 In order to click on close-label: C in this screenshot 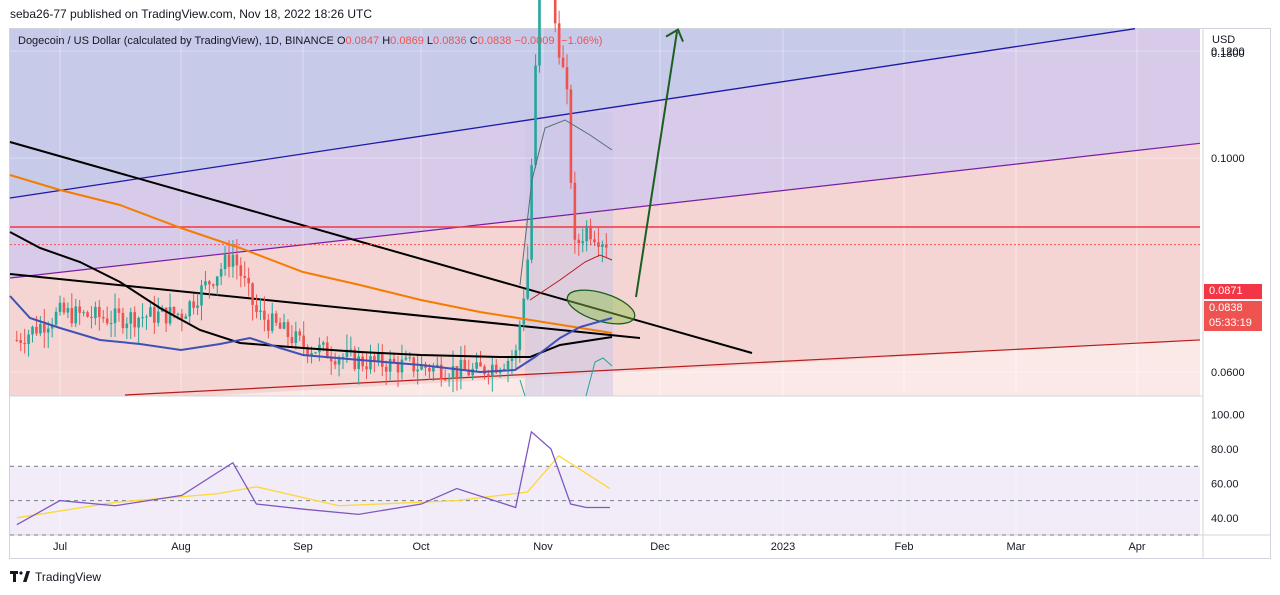, I will do `click(473, 41)`.